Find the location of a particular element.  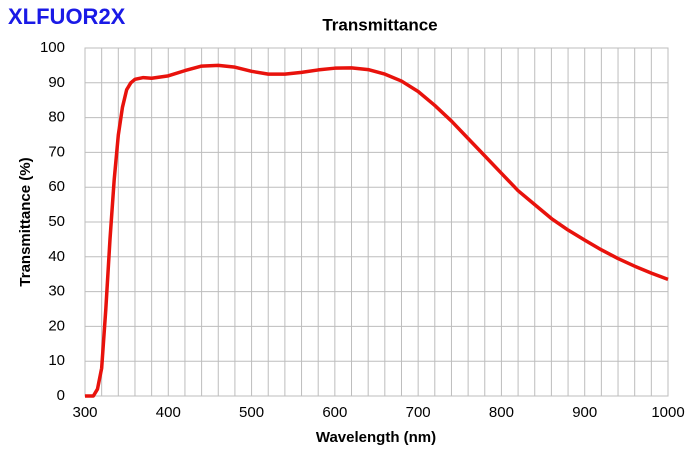

x-tick-label: 600 is located at coordinates (334, 412).